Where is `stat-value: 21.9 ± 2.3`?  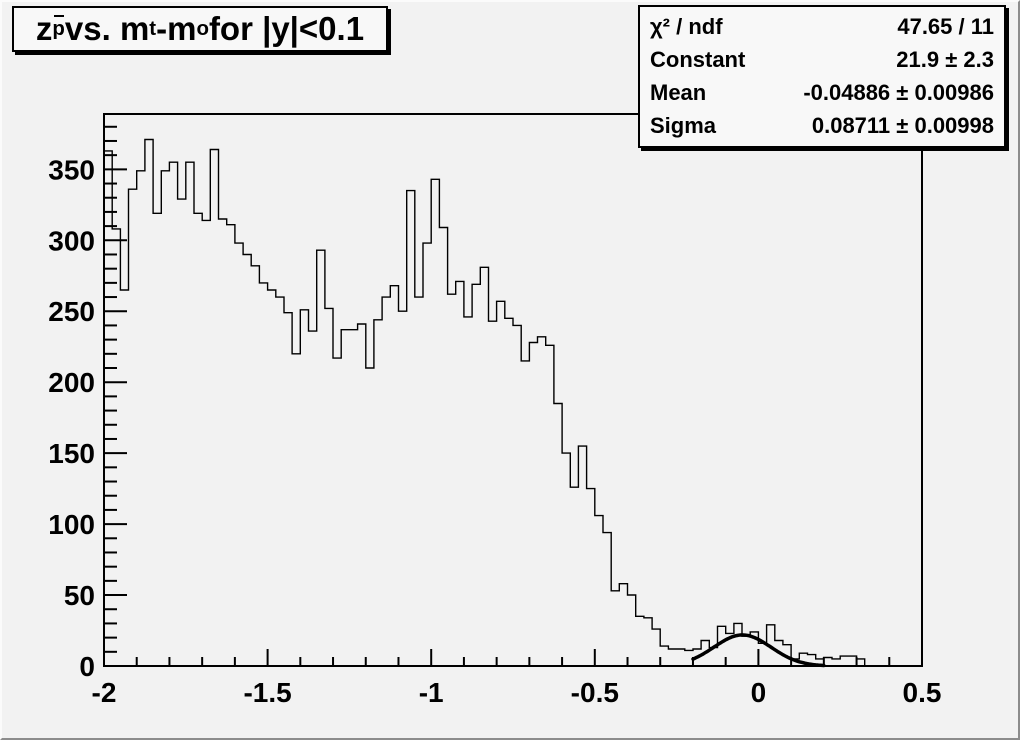
stat-value: 21.9 ± 2.3 is located at coordinates (945, 60).